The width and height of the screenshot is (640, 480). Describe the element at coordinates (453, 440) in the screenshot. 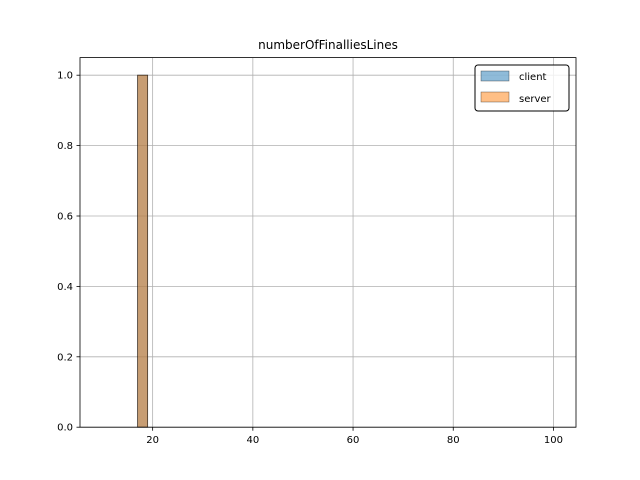

I see `x-tick-label-3: 80` at that location.